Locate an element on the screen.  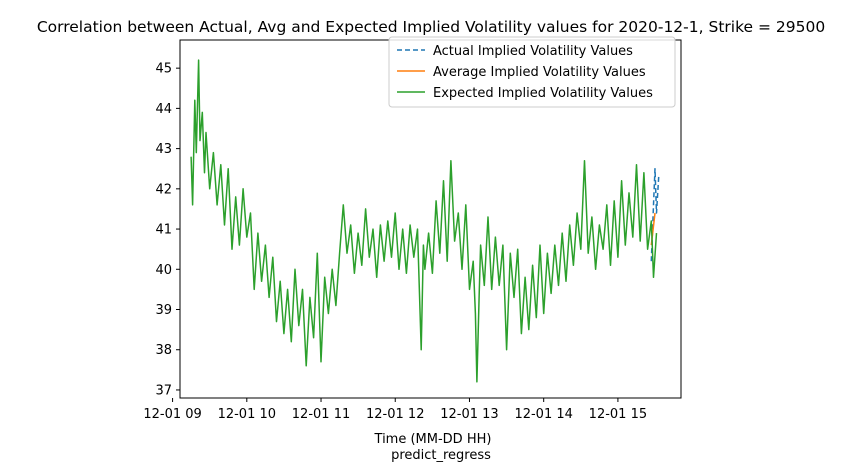
y-tick-label-7: 44 is located at coordinates (163, 109).